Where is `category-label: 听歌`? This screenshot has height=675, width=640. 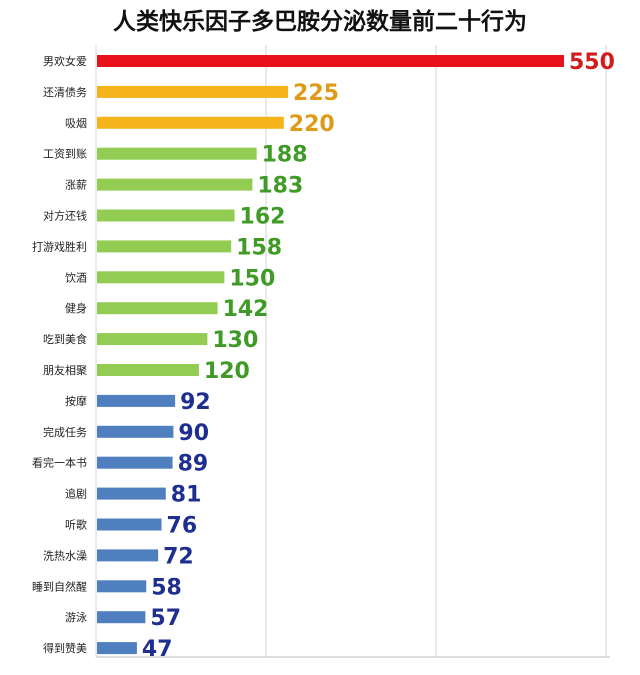 category-label: 听歌 is located at coordinates (76, 525).